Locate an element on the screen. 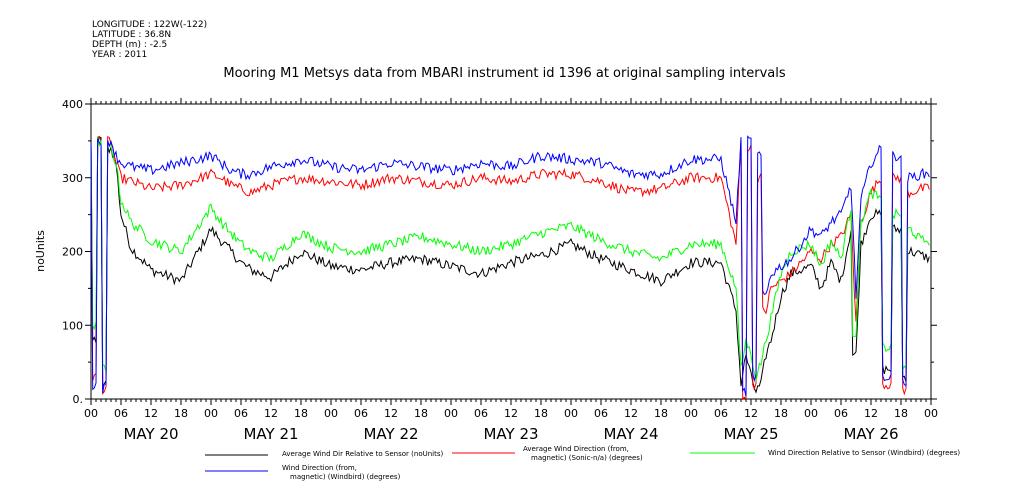  y-tick-label: 200 is located at coordinates (72, 252).